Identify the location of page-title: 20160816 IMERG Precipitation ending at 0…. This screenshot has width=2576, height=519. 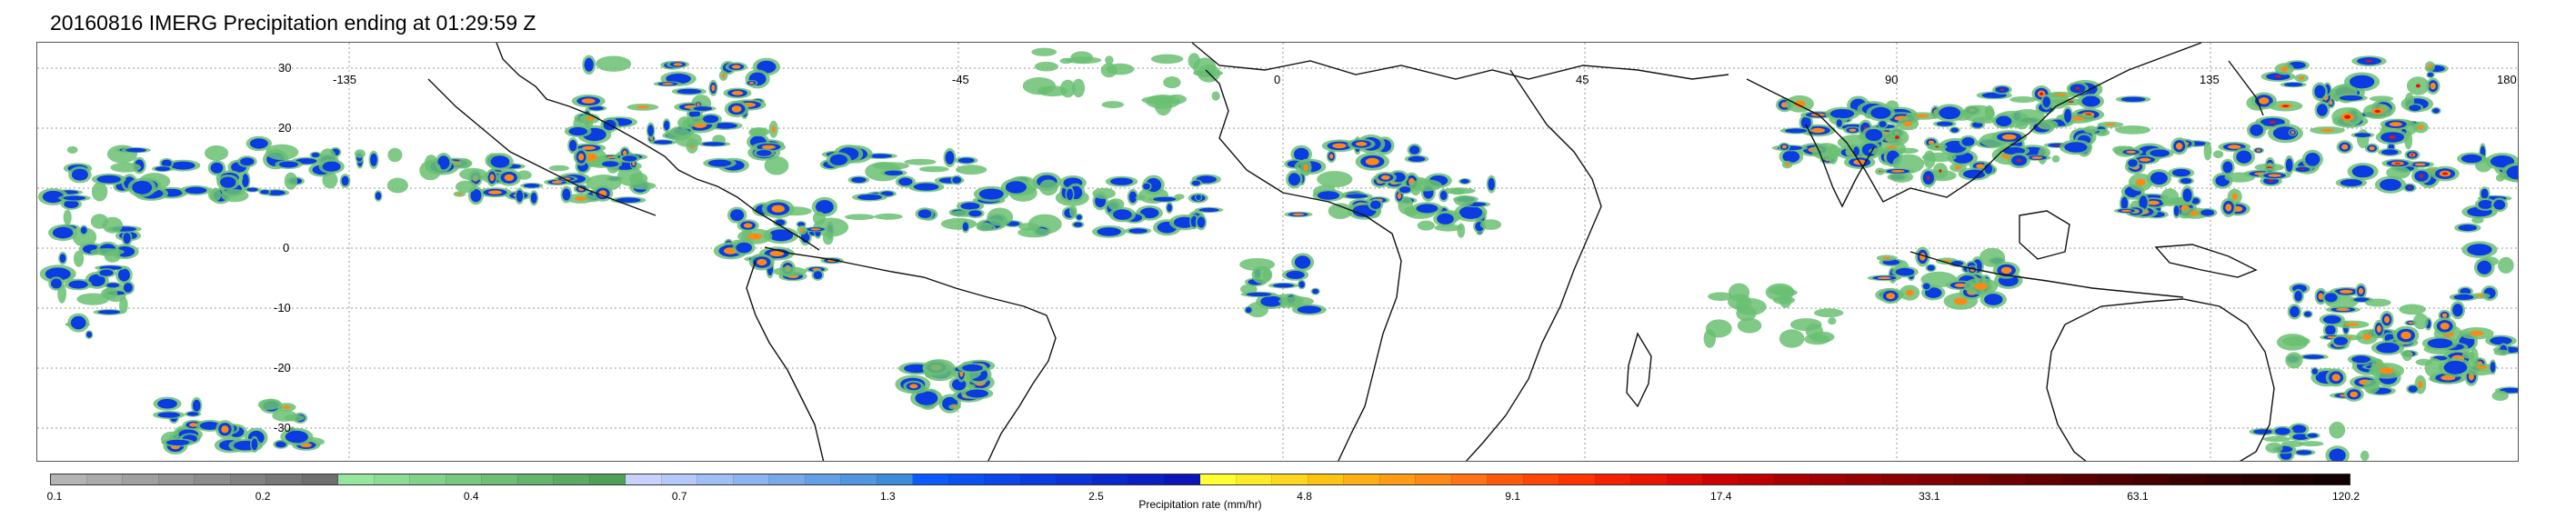
(293, 23).